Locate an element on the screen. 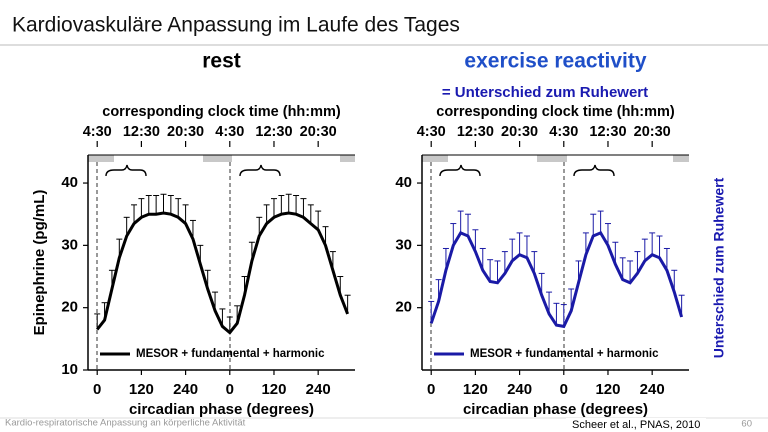 This screenshot has height=432, width=768. annotation: = Unterschied zum Ruhewert is located at coordinates (545, 92).